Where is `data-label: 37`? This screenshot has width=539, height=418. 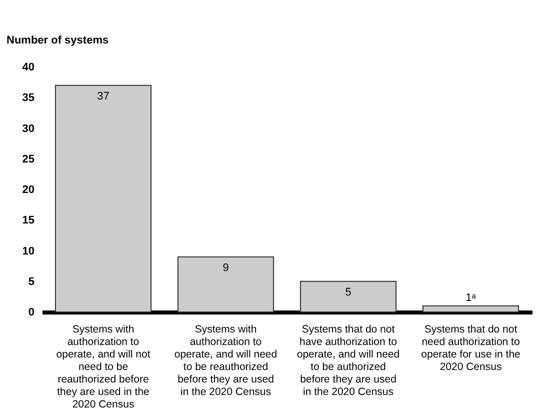
data-label: 37 is located at coordinates (103, 96).